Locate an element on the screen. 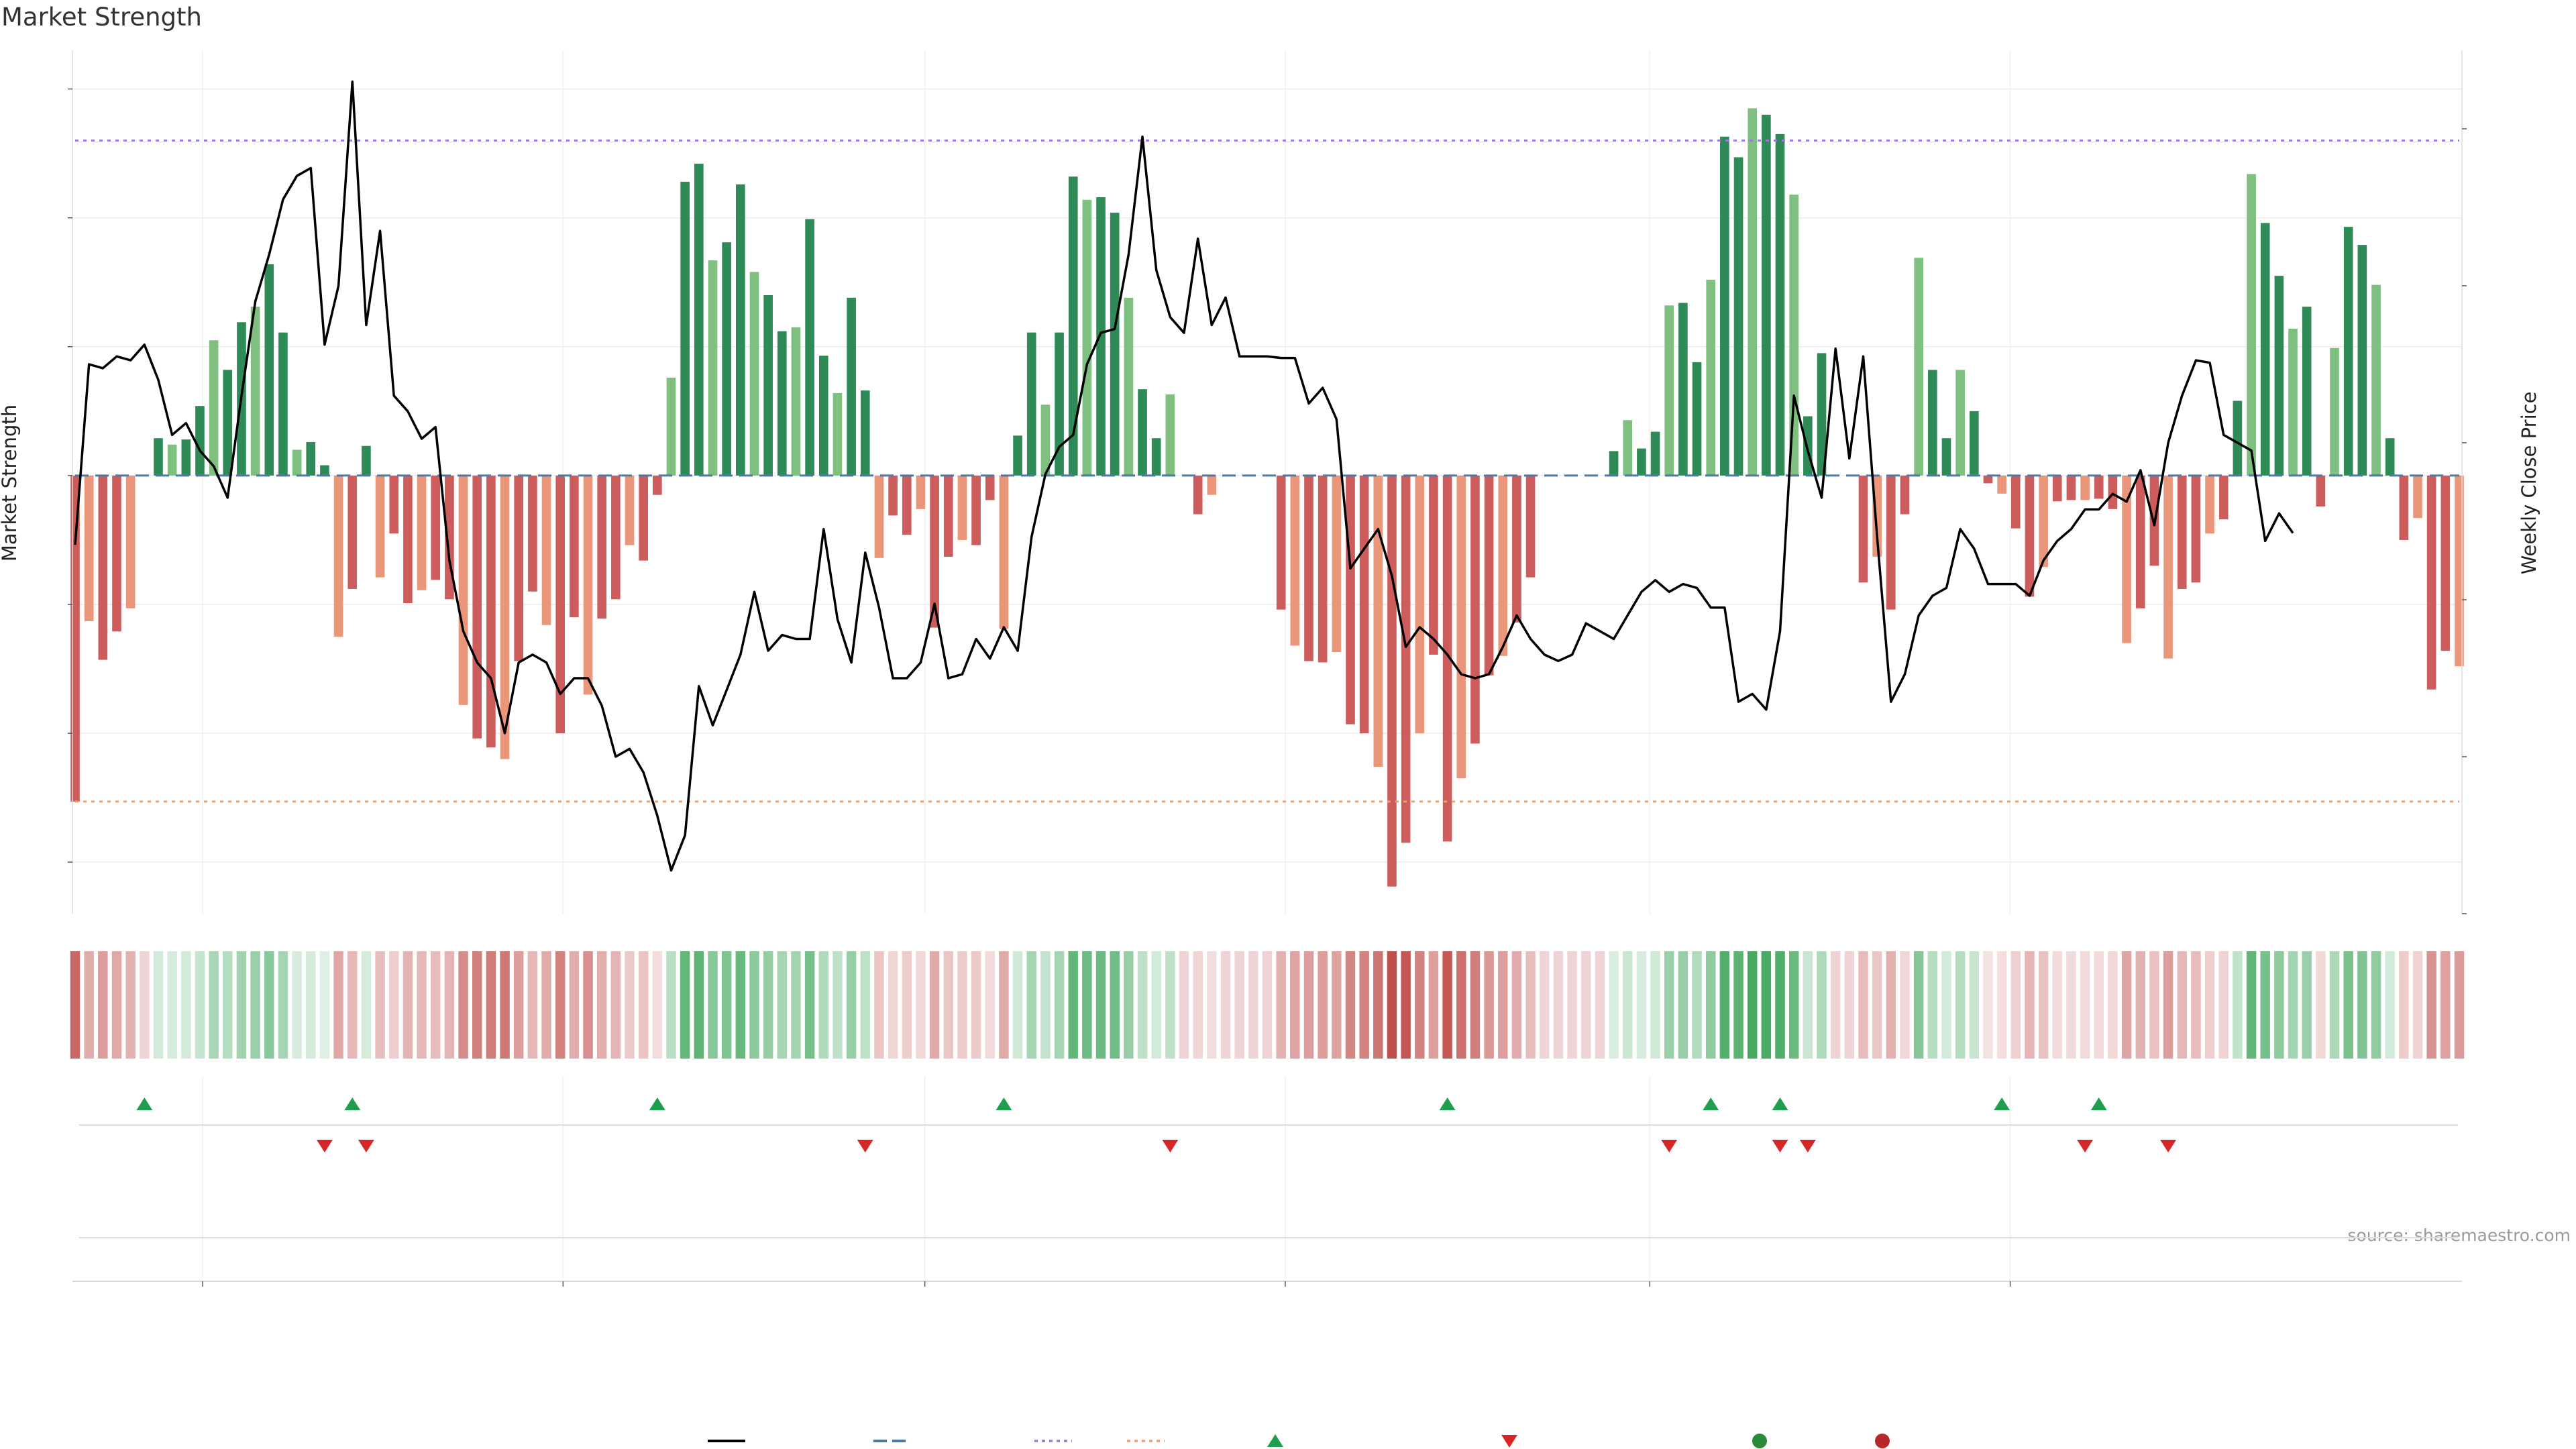 The width and height of the screenshot is (2576, 1449). legend-swatch is located at coordinates (1882, 1441).